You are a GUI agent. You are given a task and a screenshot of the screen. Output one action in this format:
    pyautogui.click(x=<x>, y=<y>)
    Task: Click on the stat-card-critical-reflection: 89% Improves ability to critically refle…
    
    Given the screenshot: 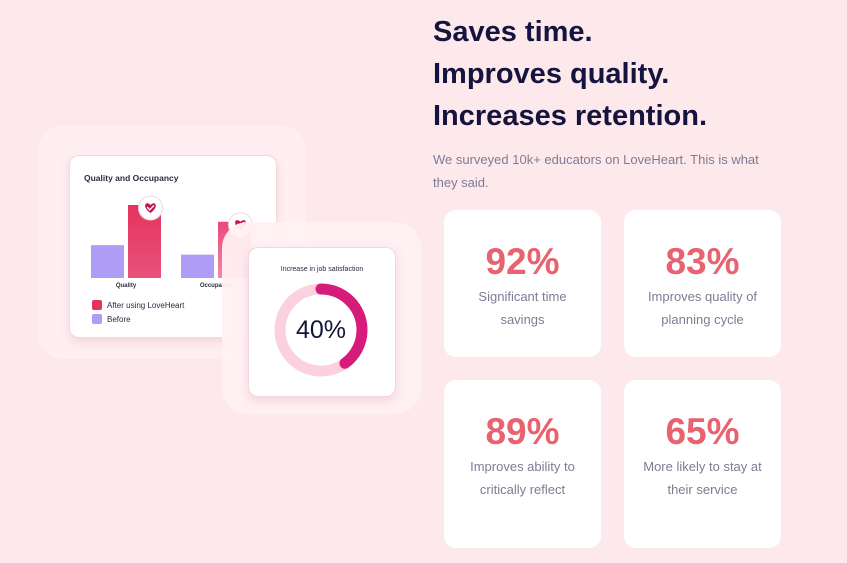 What is the action you would take?
    pyautogui.click(x=522, y=464)
    